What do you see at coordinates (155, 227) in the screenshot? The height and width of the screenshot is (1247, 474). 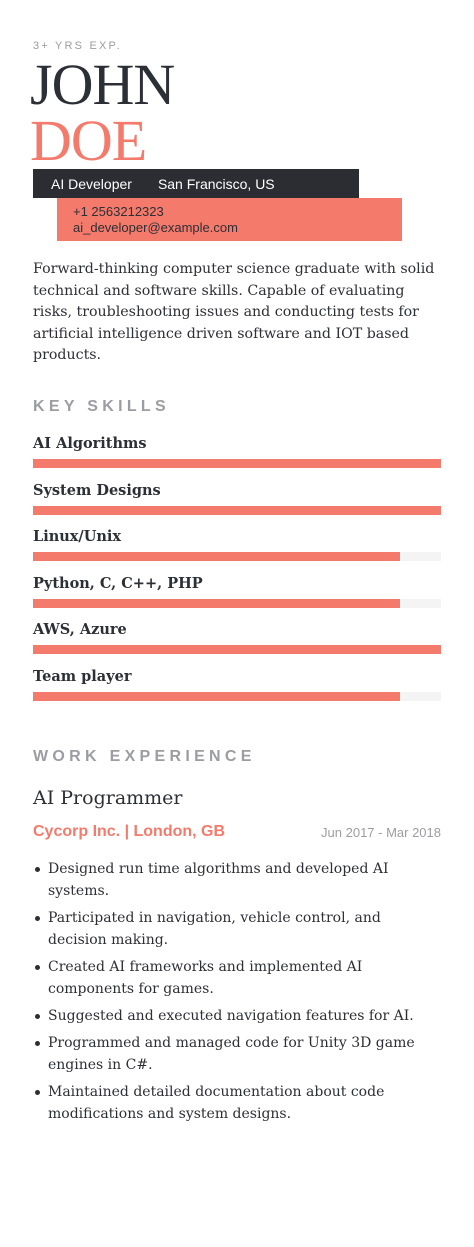 I see `email-address: ai_developer@example.com` at bounding box center [155, 227].